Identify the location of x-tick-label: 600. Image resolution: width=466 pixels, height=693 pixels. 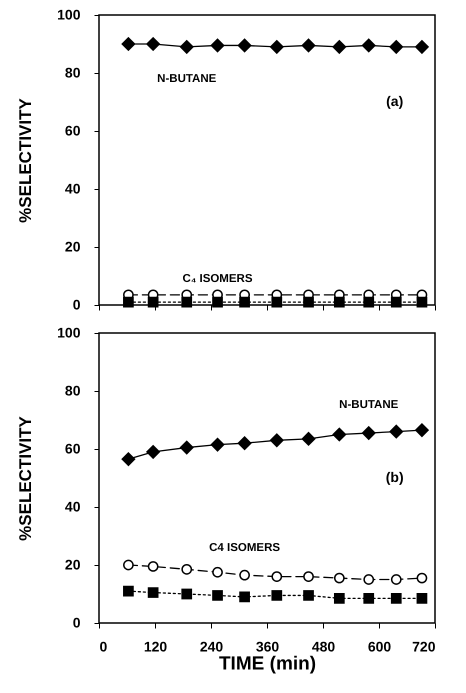
(380, 646).